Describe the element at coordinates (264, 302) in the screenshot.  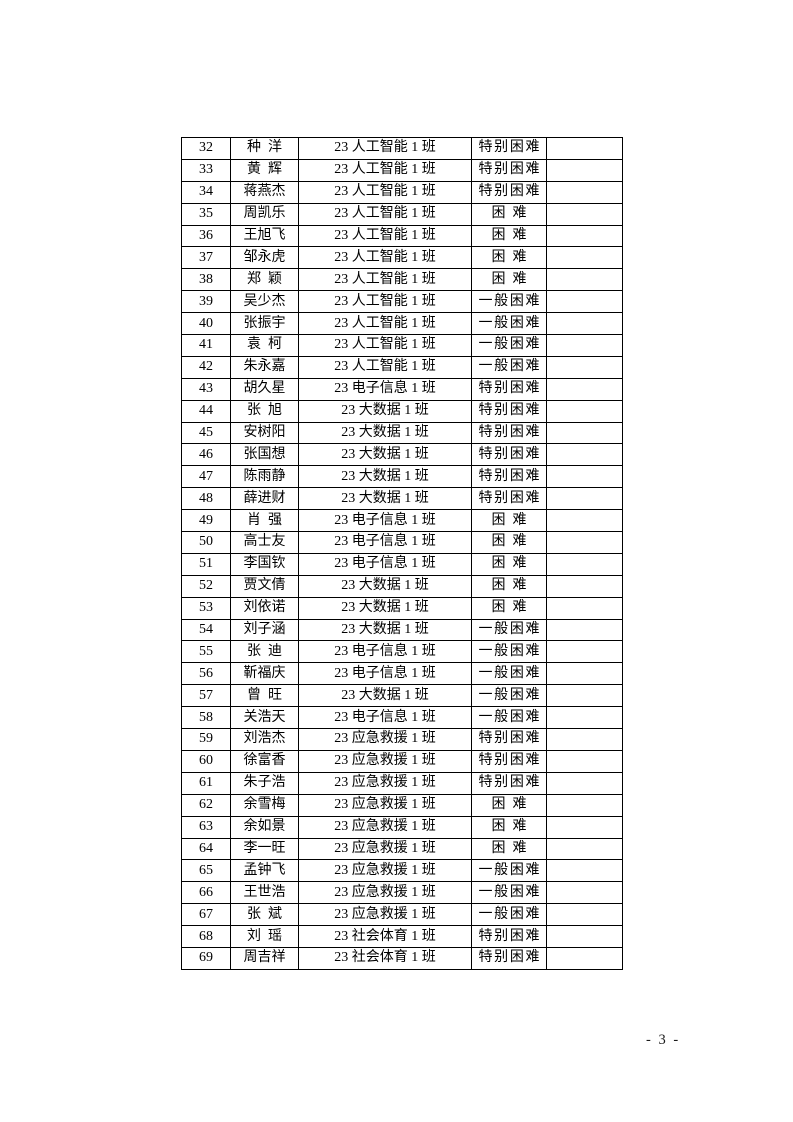
I see `cell-student-name: 吴少杰` at that location.